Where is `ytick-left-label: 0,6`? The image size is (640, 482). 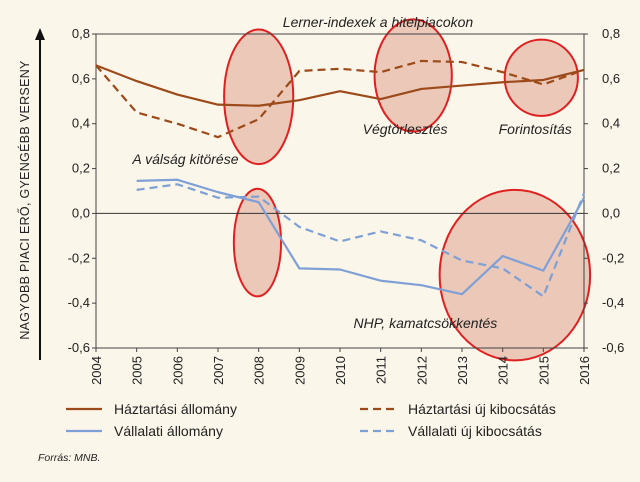
ytick-left-label: 0,6 is located at coordinates (81, 78).